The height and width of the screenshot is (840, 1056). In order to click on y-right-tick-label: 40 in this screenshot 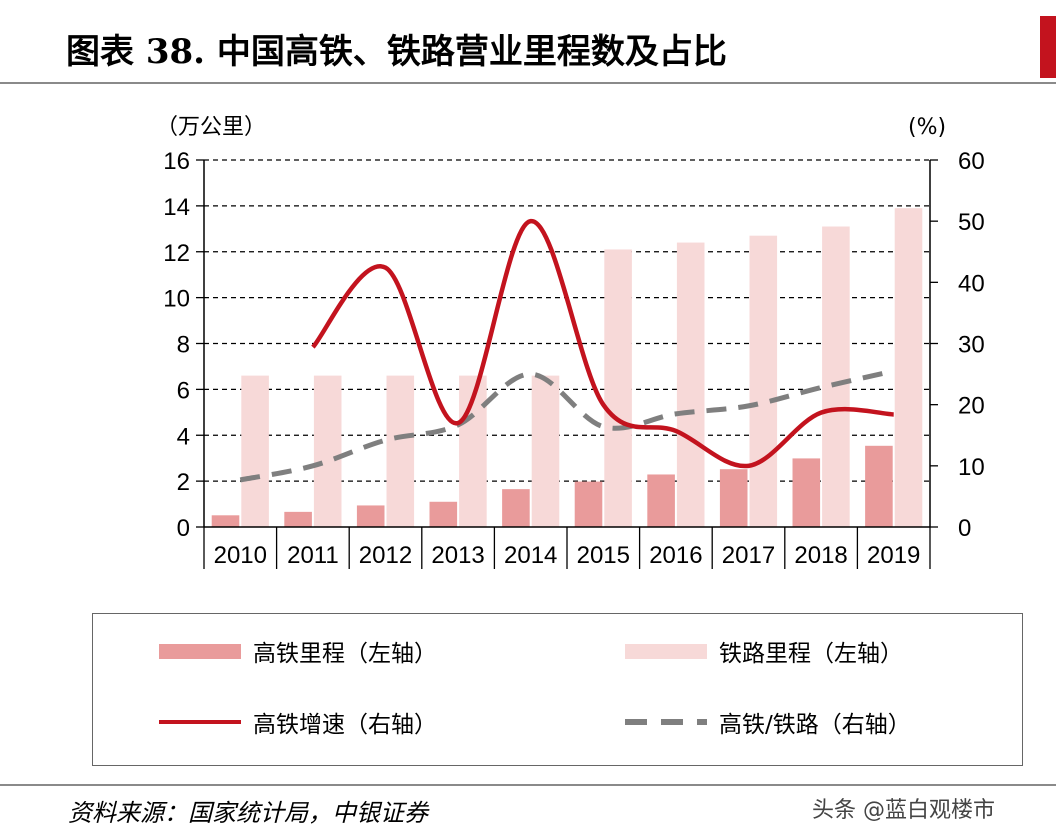, I will do `click(971, 283)`.